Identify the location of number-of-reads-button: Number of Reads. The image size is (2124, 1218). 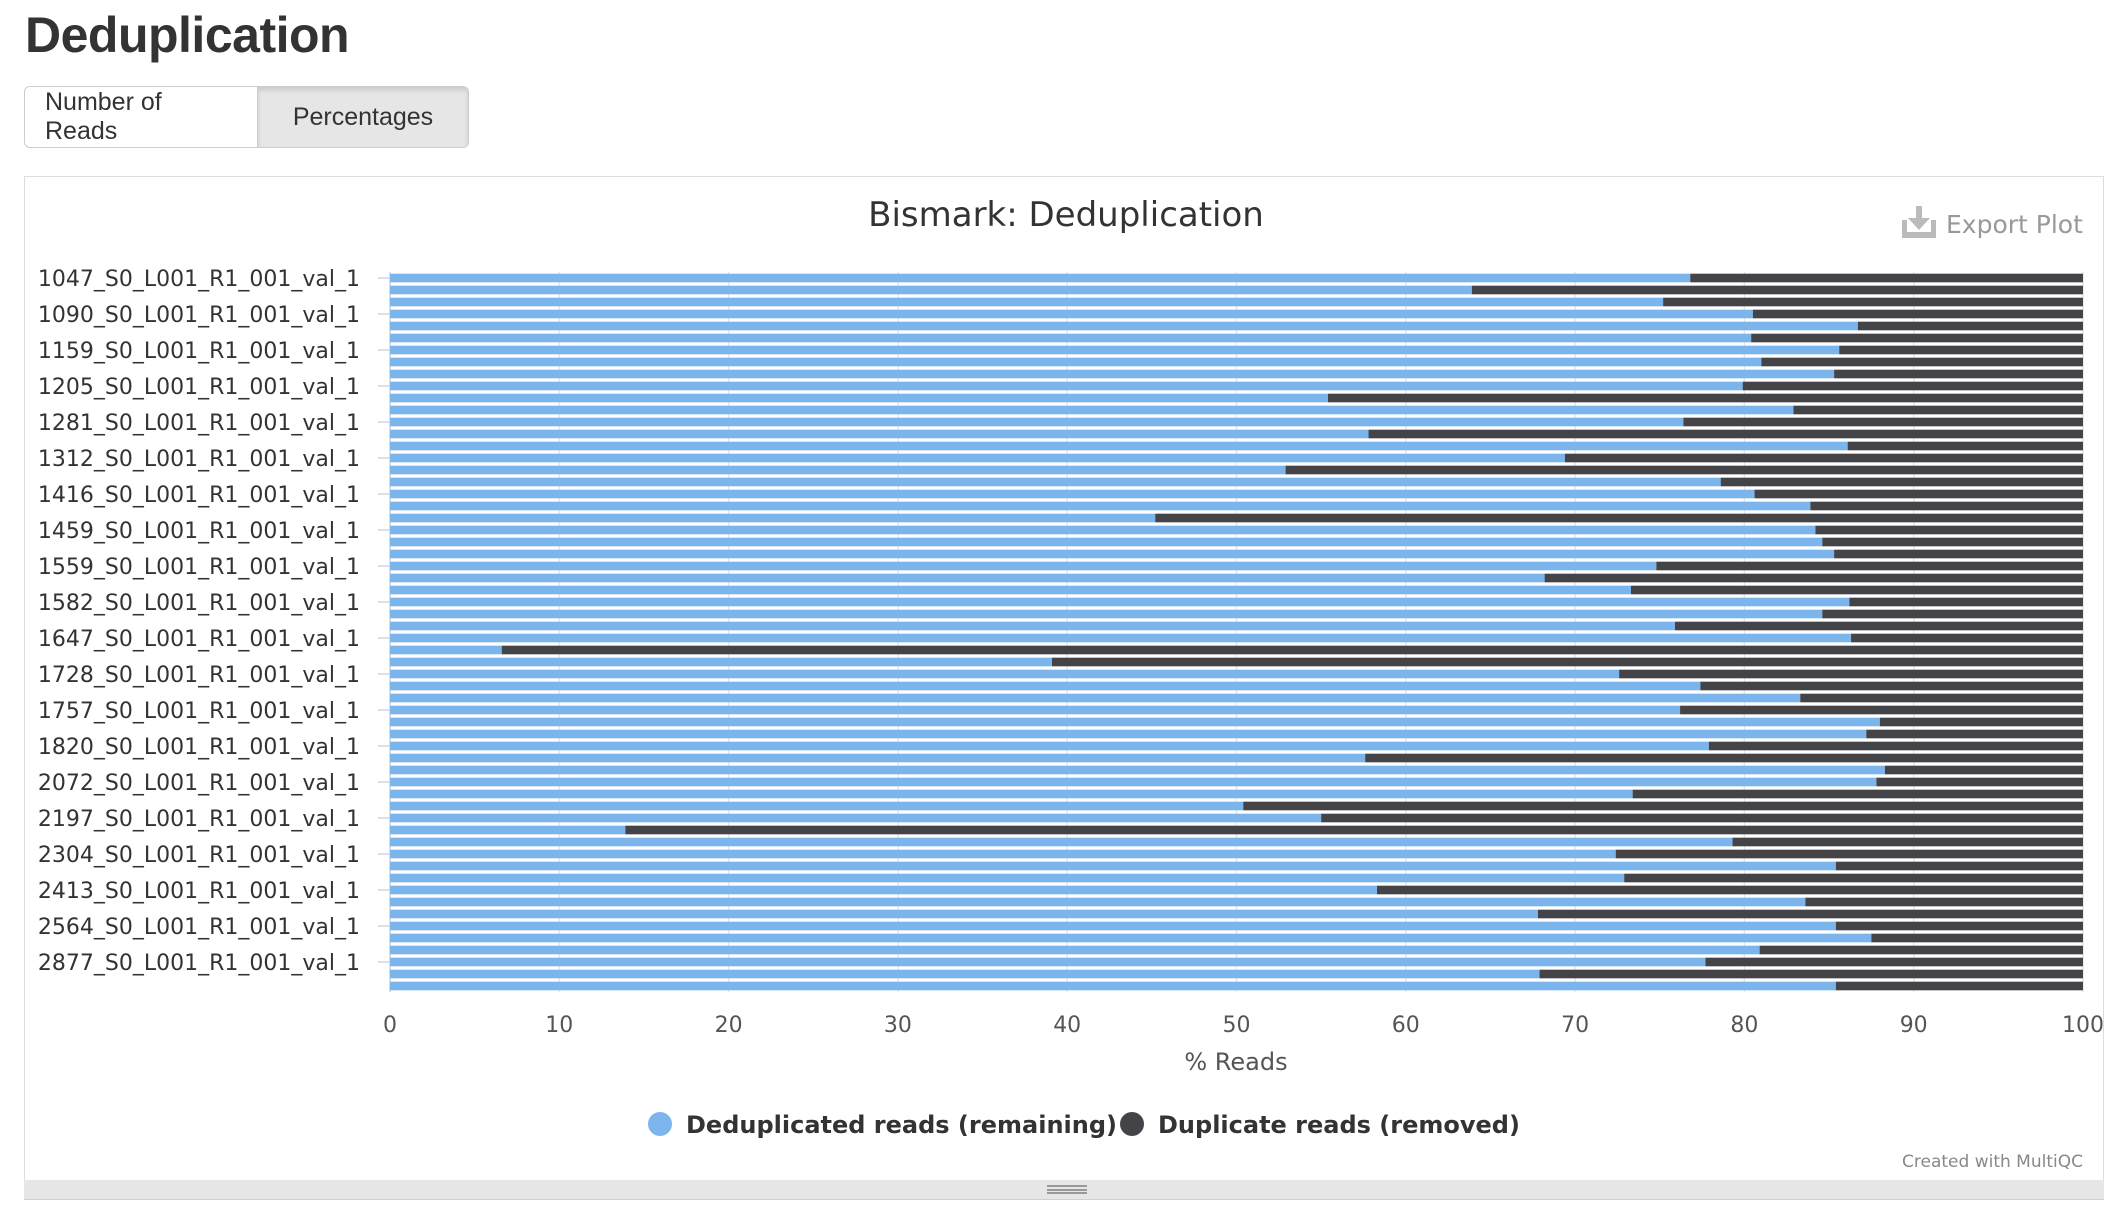
(141, 117).